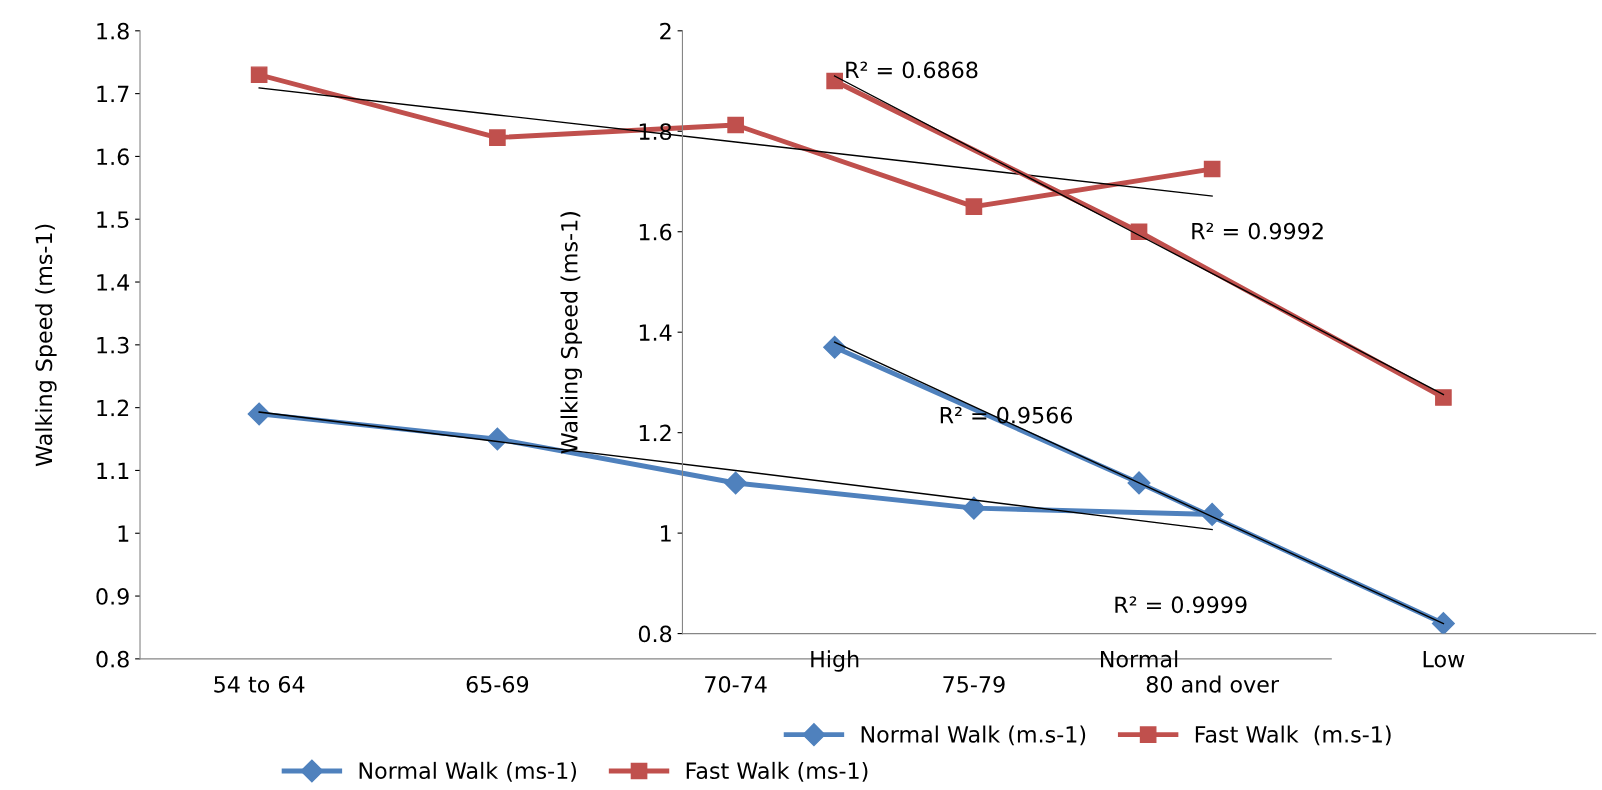 The image size is (1602, 790). I want to click on x-tick-label: 70-74, so click(736, 684).